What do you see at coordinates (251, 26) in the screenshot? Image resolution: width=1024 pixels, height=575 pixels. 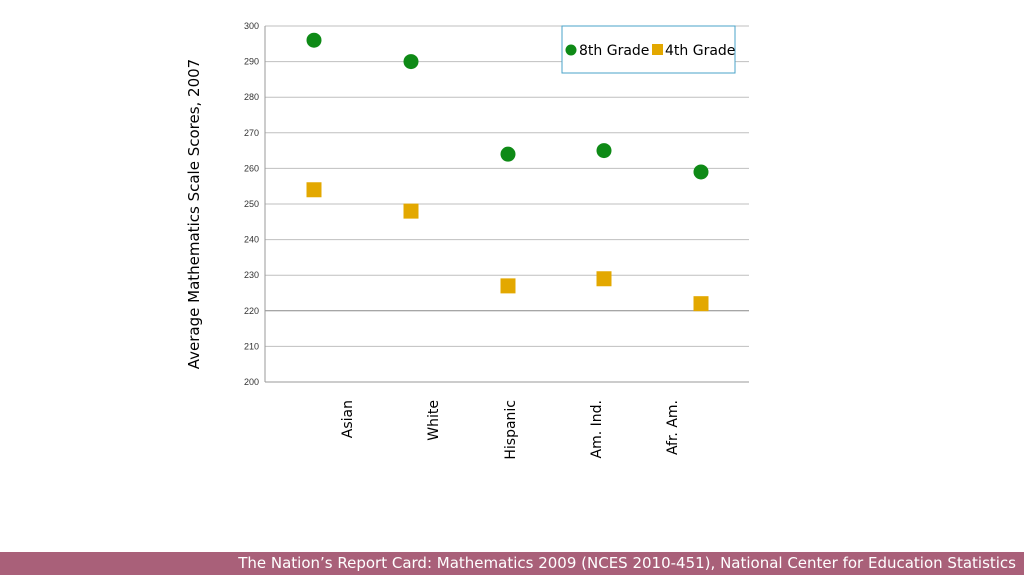 I see `y-tick-label: 300` at bounding box center [251, 26].